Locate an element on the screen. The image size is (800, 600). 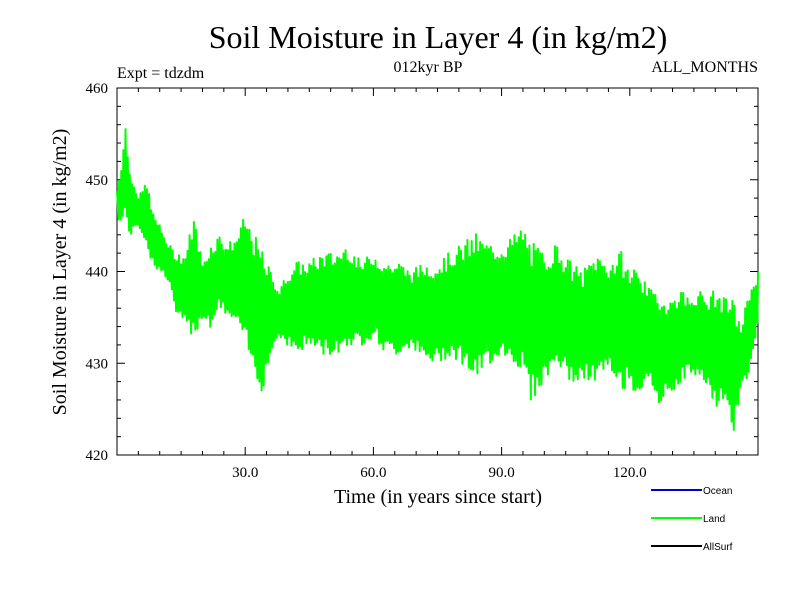
legend-label-land: Land is located at coordinates (714, 519).